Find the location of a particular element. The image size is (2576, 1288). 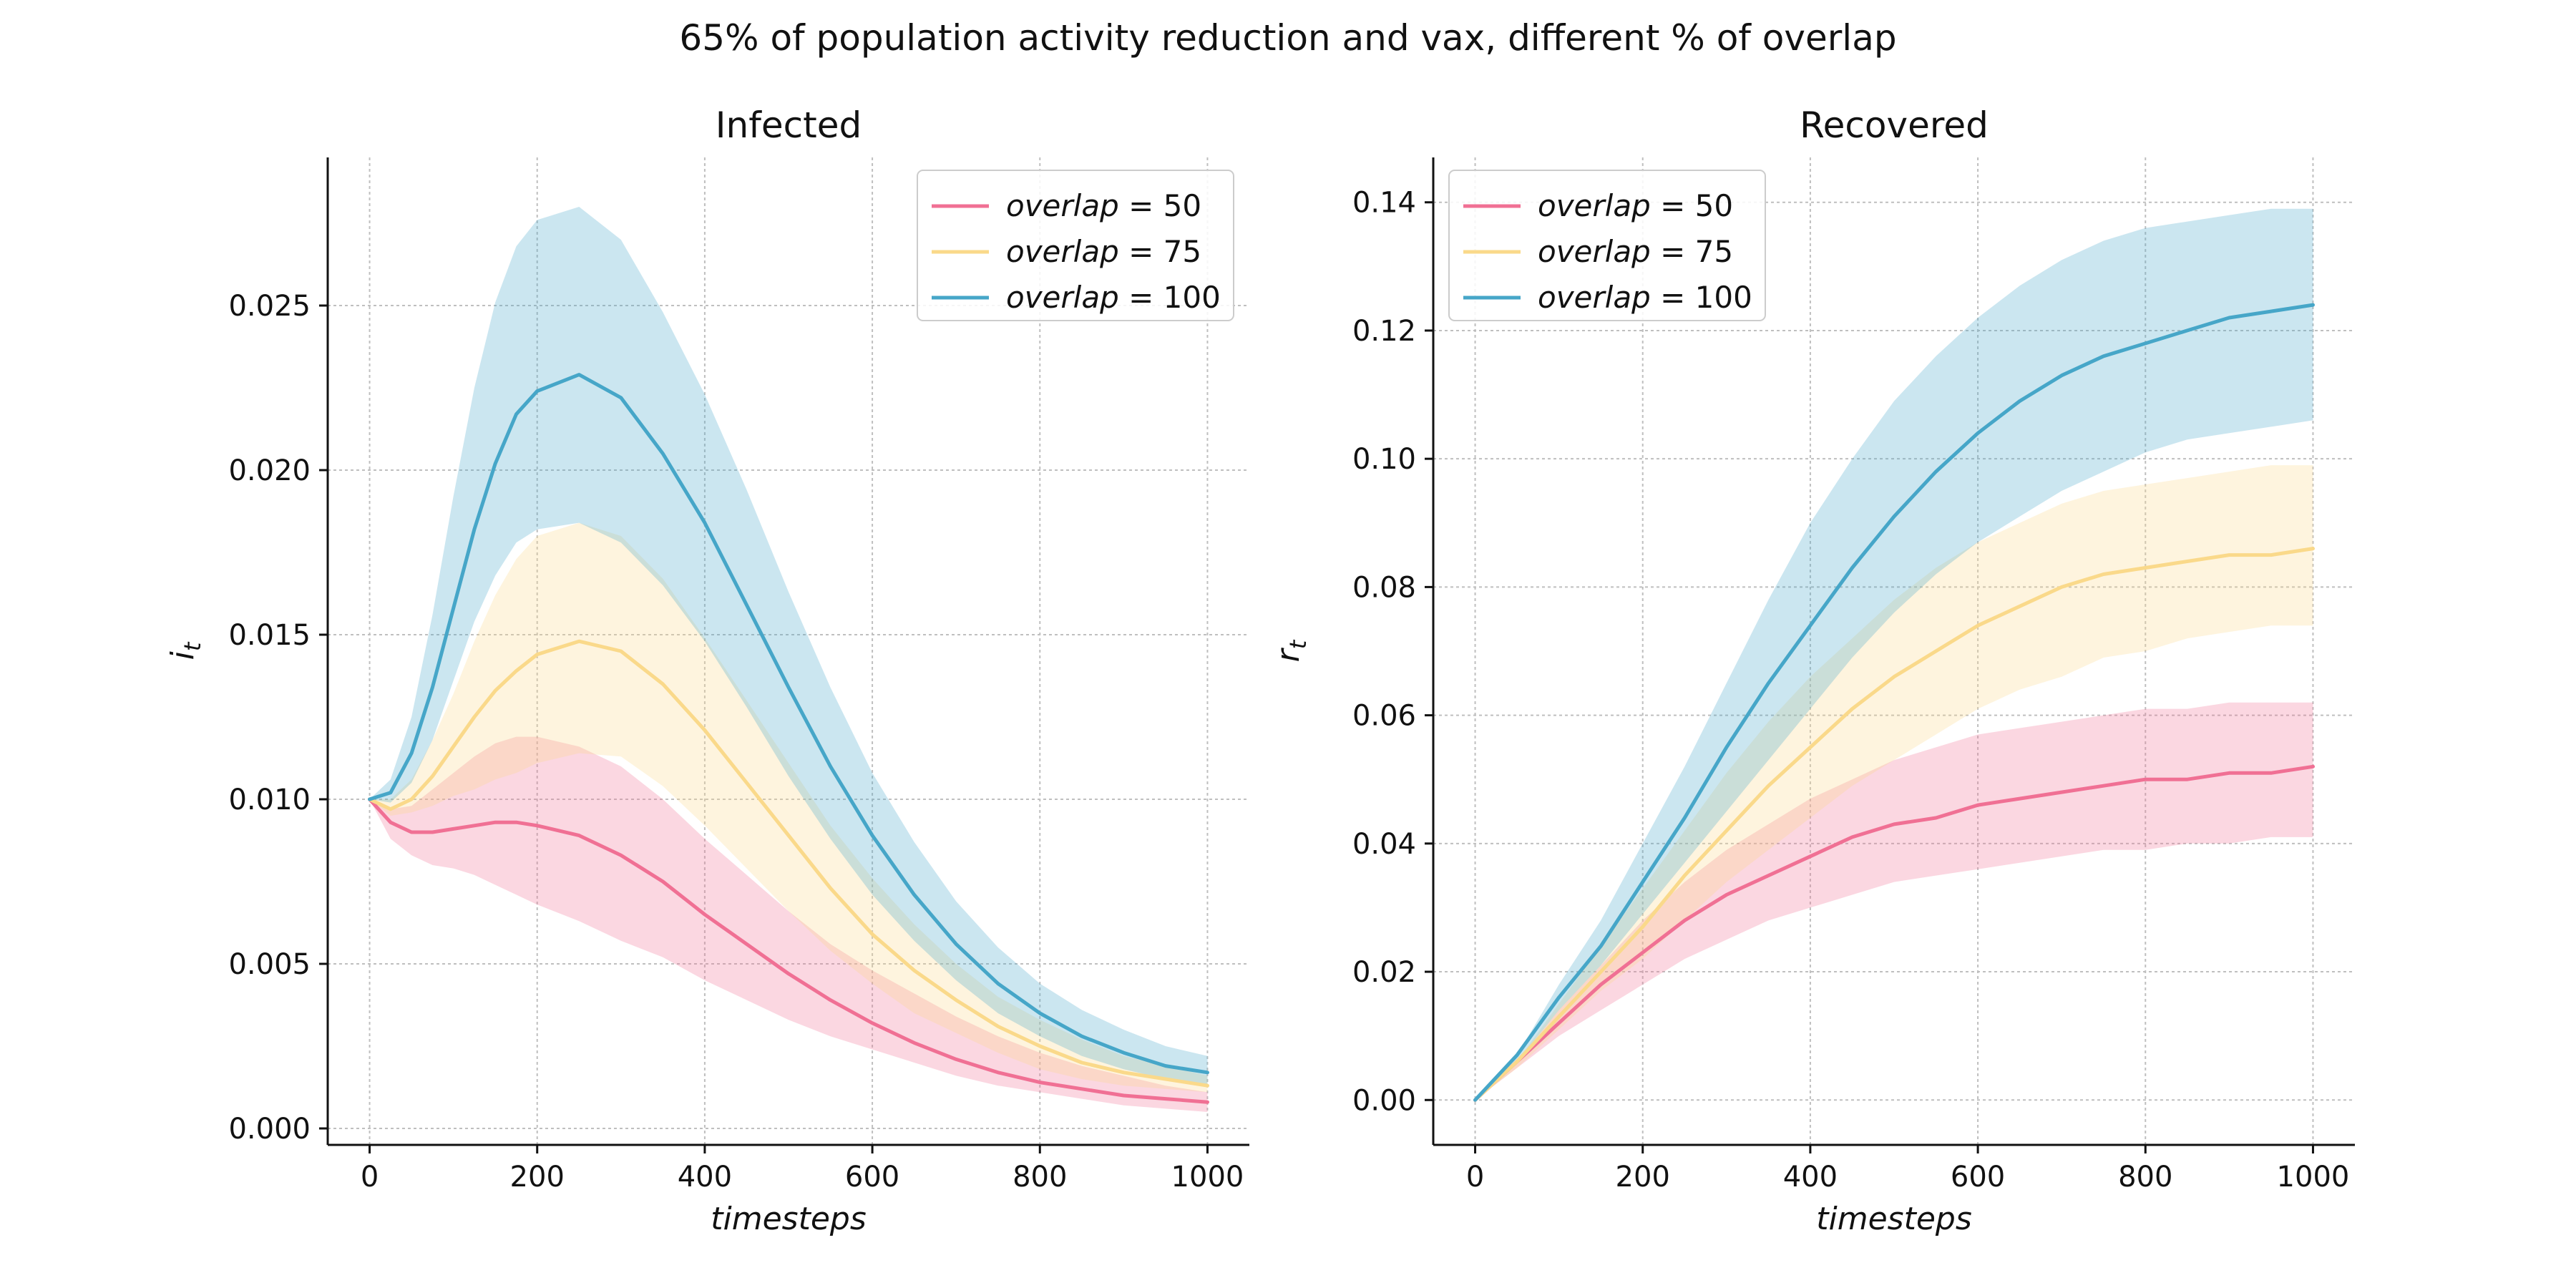

y-tick-label: 0.020 is located at coordinates (269, 470).